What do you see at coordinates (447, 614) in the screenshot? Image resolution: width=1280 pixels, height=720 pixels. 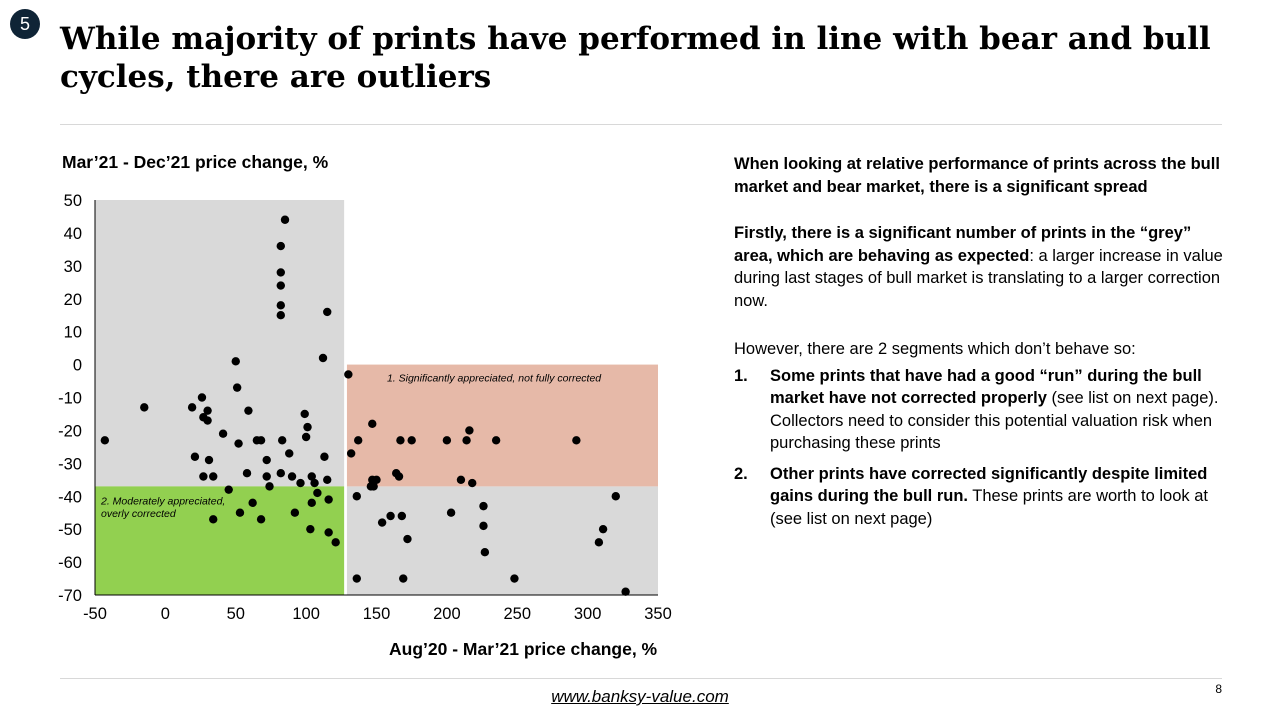 I see `x-tick-label: 200` at bounding box center [447, 614].